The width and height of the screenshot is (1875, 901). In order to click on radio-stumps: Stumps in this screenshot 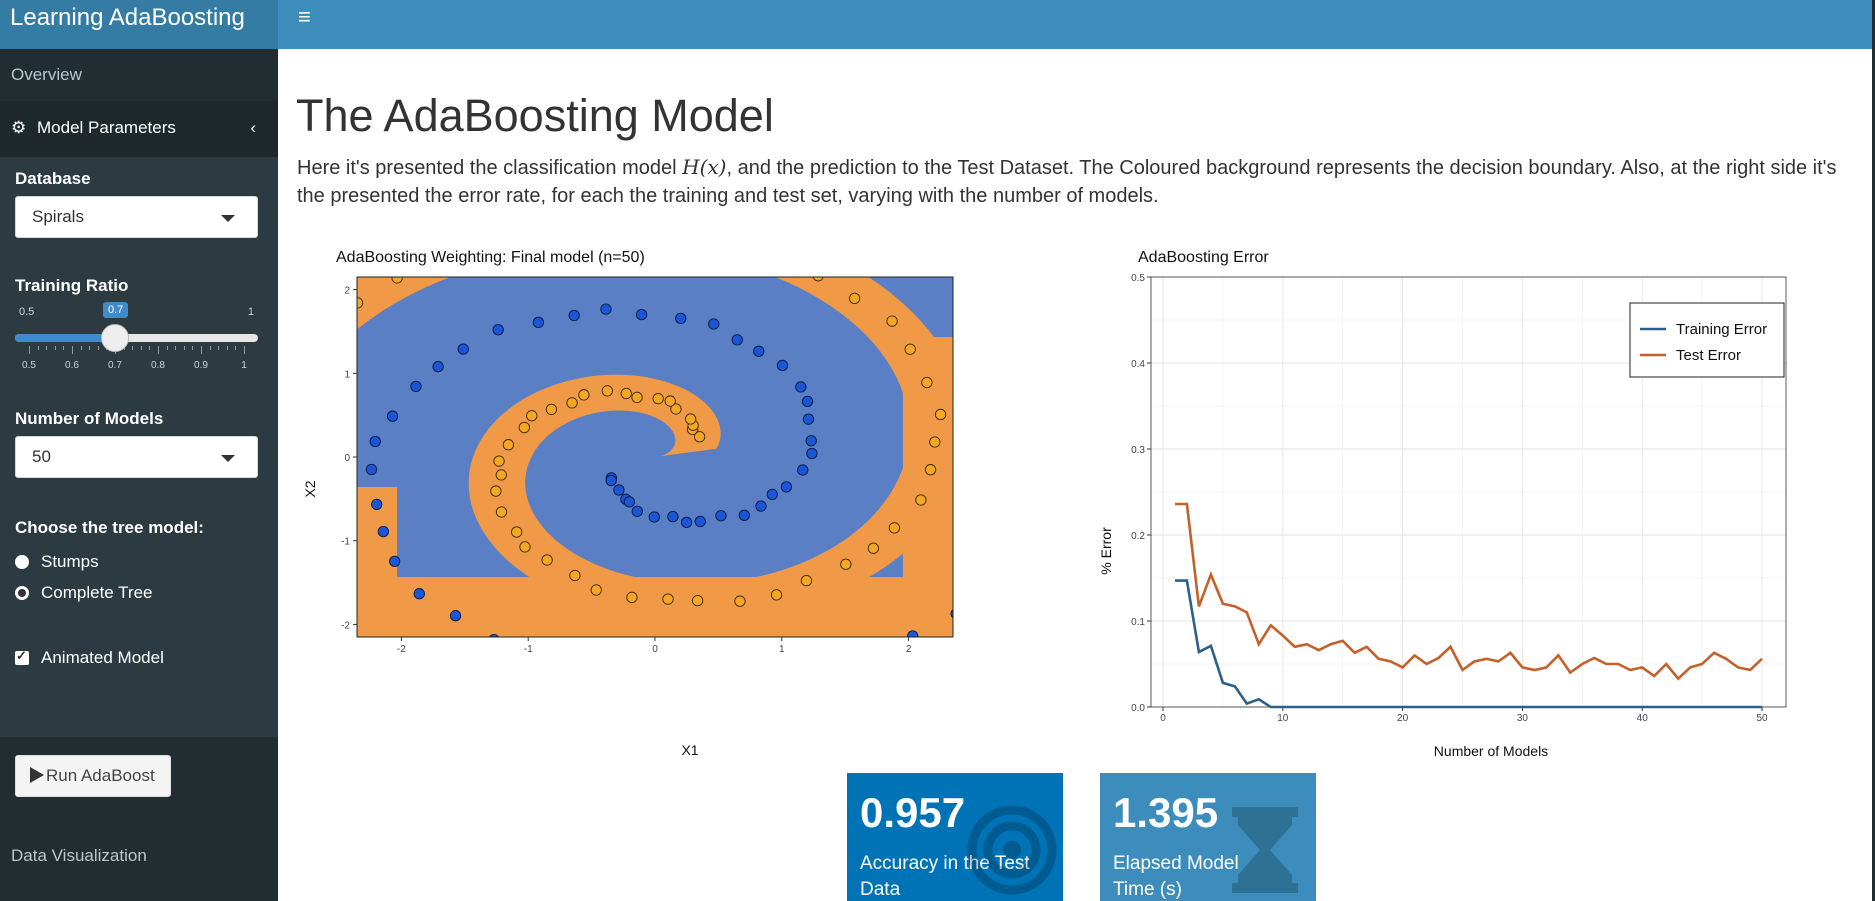, I will do `click(139, 561)`.